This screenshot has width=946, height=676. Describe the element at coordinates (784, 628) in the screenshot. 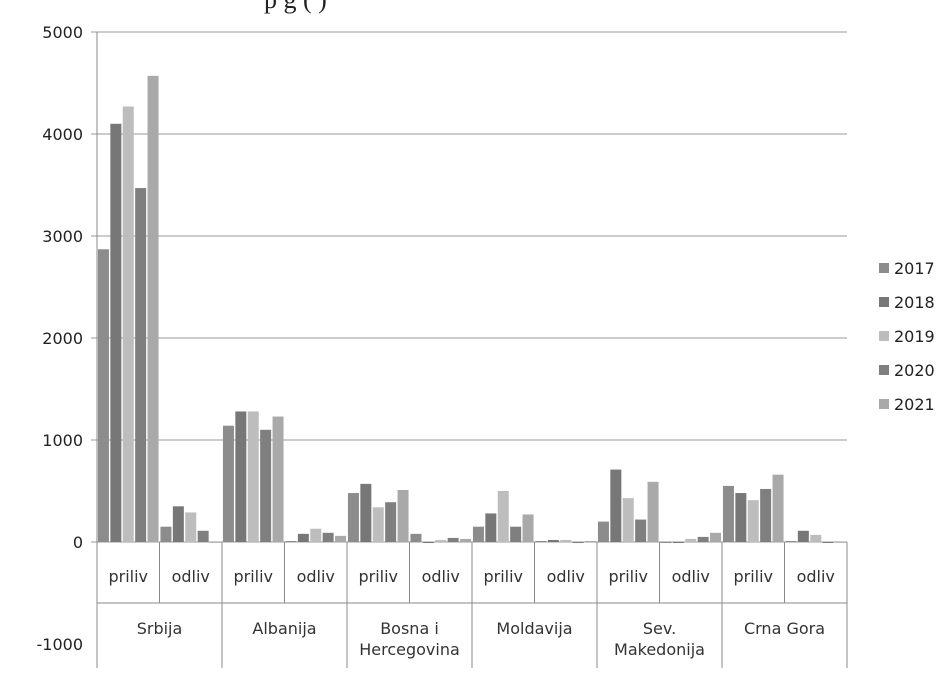

I see `group-label: Crna Gora` at that location.